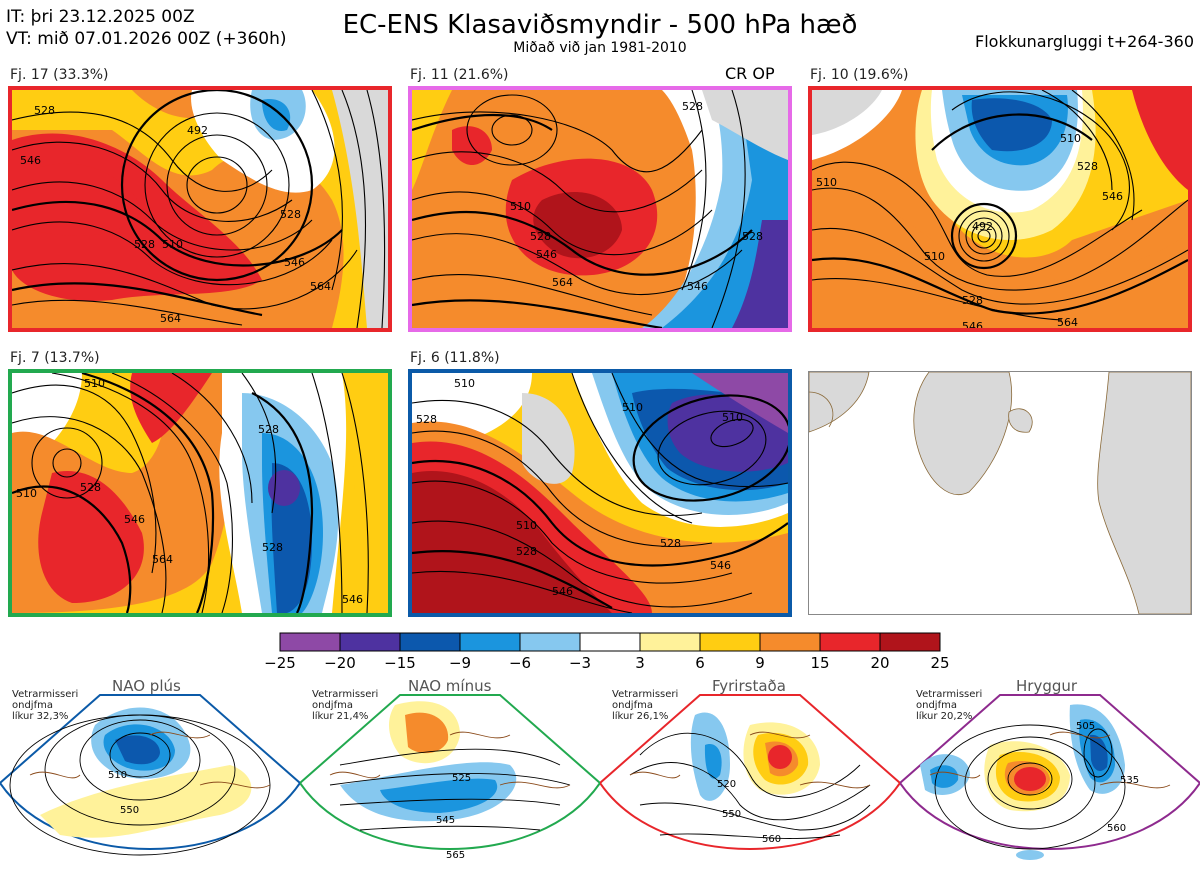  What do you see at coordinates (59, 75) in the screenshot?
I see `cluster-label-17: Fj. 17 (33.3%)` at bounding box center [59, 75].